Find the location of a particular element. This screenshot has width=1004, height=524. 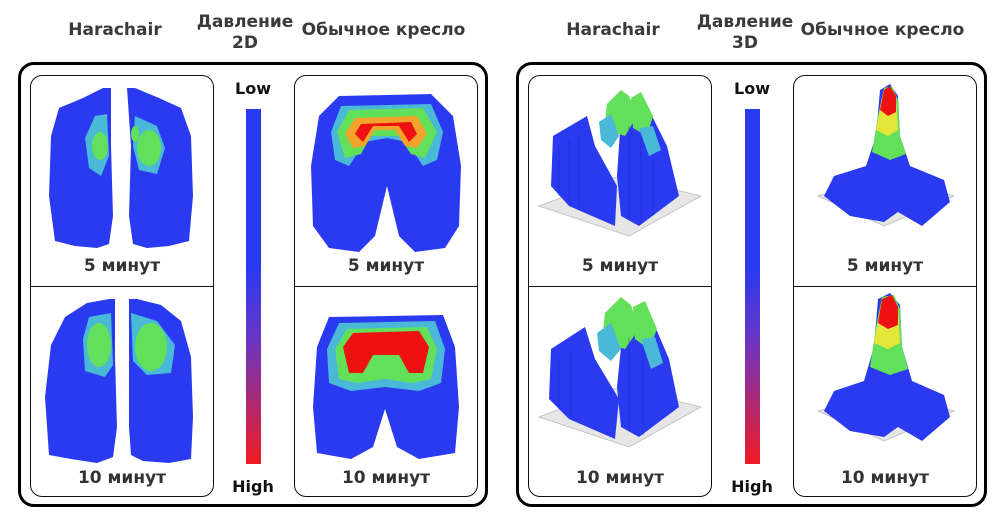

regular-3d-caption-10min: 10 минут is located at coordinates (885, 478).